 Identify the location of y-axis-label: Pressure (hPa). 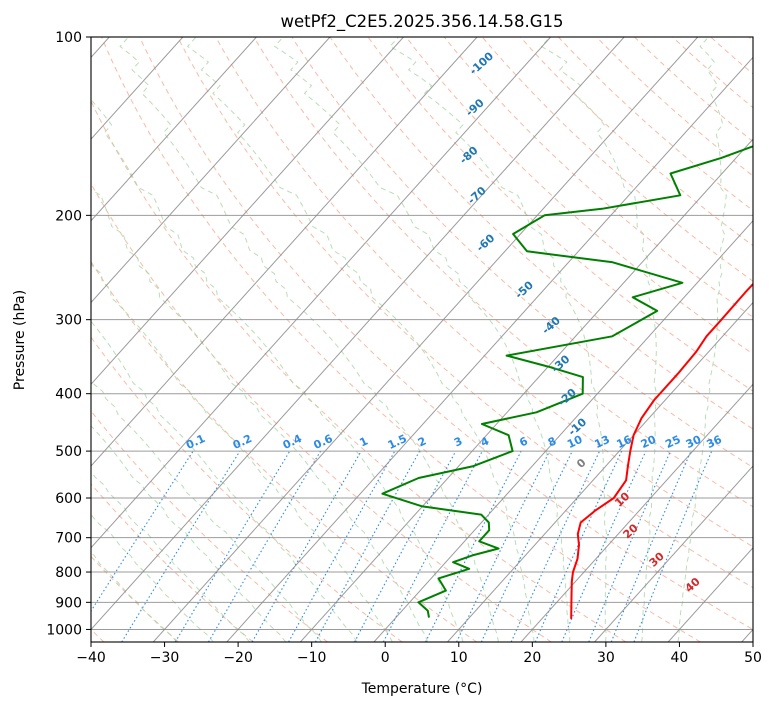
(20, 340).